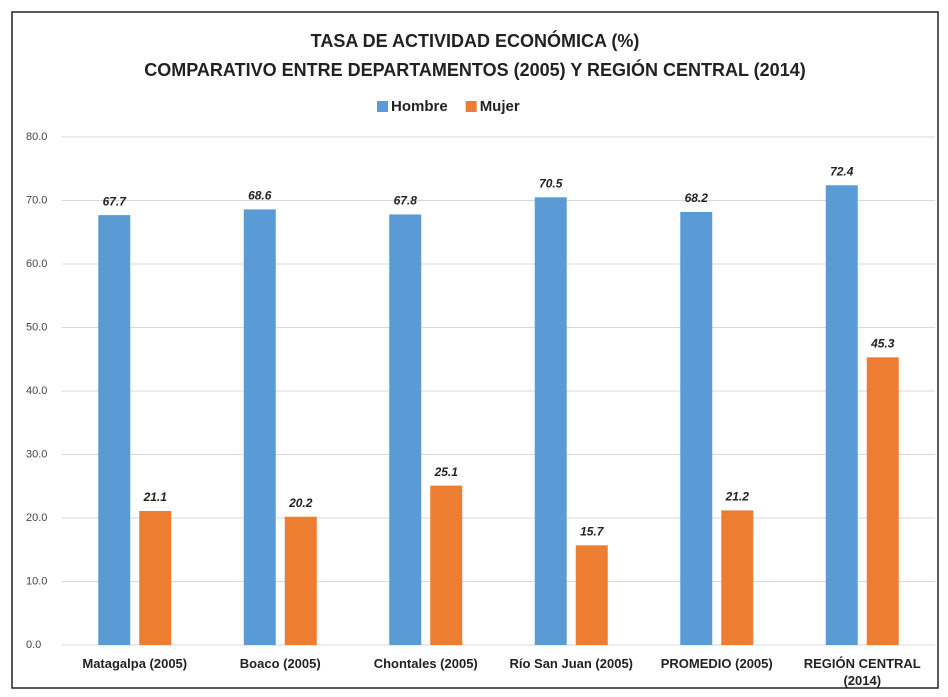  I want to click on data-label: 21.2, so click(737, 497).